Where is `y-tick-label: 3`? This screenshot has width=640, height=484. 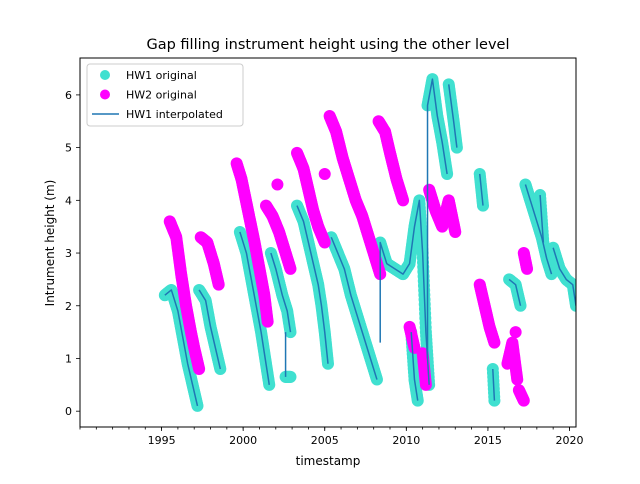
y-tick-label: 3 is located at coordinates (68, 253).